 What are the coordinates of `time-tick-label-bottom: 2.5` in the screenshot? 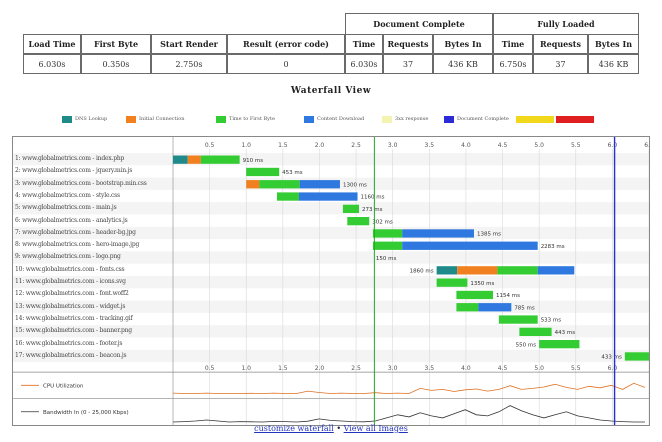 It's located at (356, 368).